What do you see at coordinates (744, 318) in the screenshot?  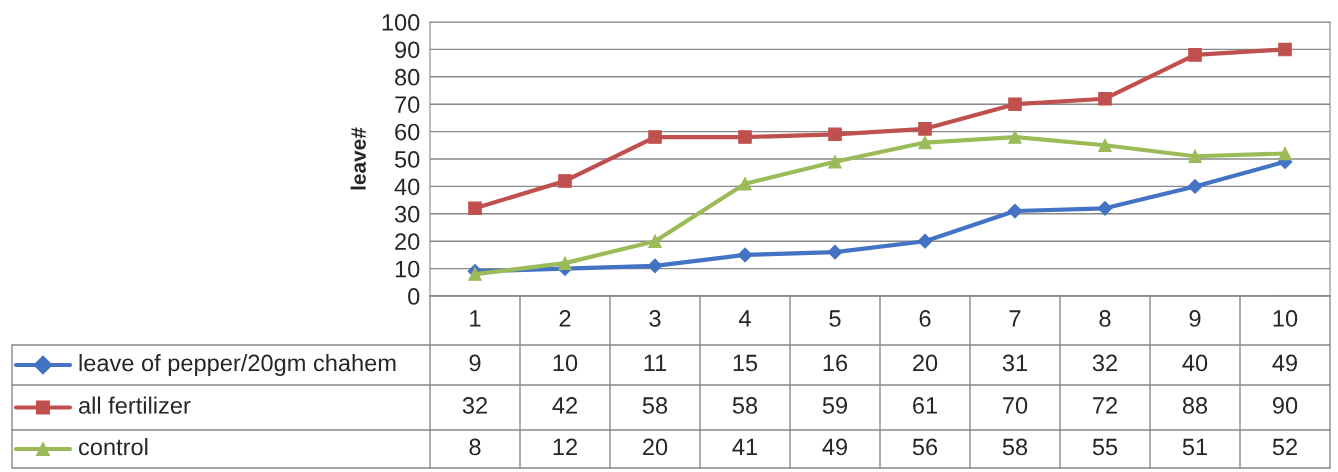 I see `x-tick-label: 4` at bounding box center [744, 318].